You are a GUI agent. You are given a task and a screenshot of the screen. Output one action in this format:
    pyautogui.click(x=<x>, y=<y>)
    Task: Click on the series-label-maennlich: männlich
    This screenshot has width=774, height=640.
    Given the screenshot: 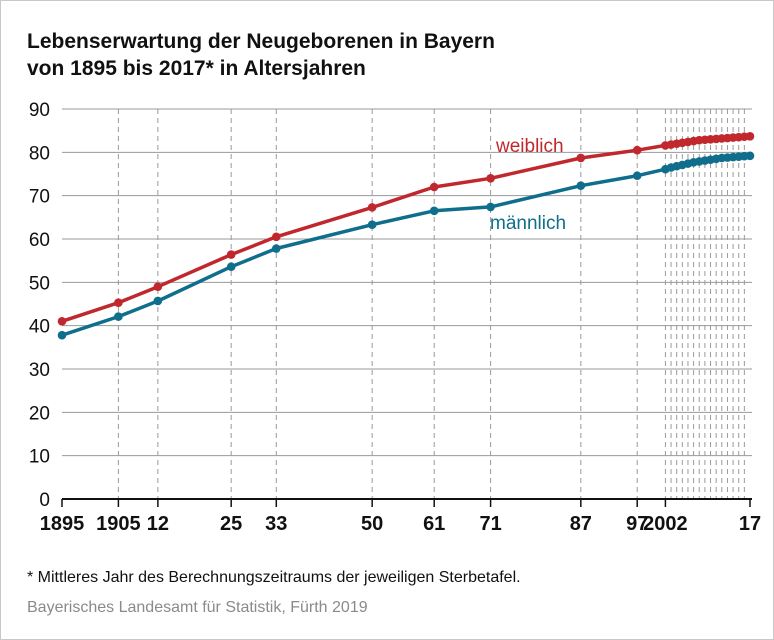 What is the action you would take?
    pyautogui.click(x=528, y=223)
    